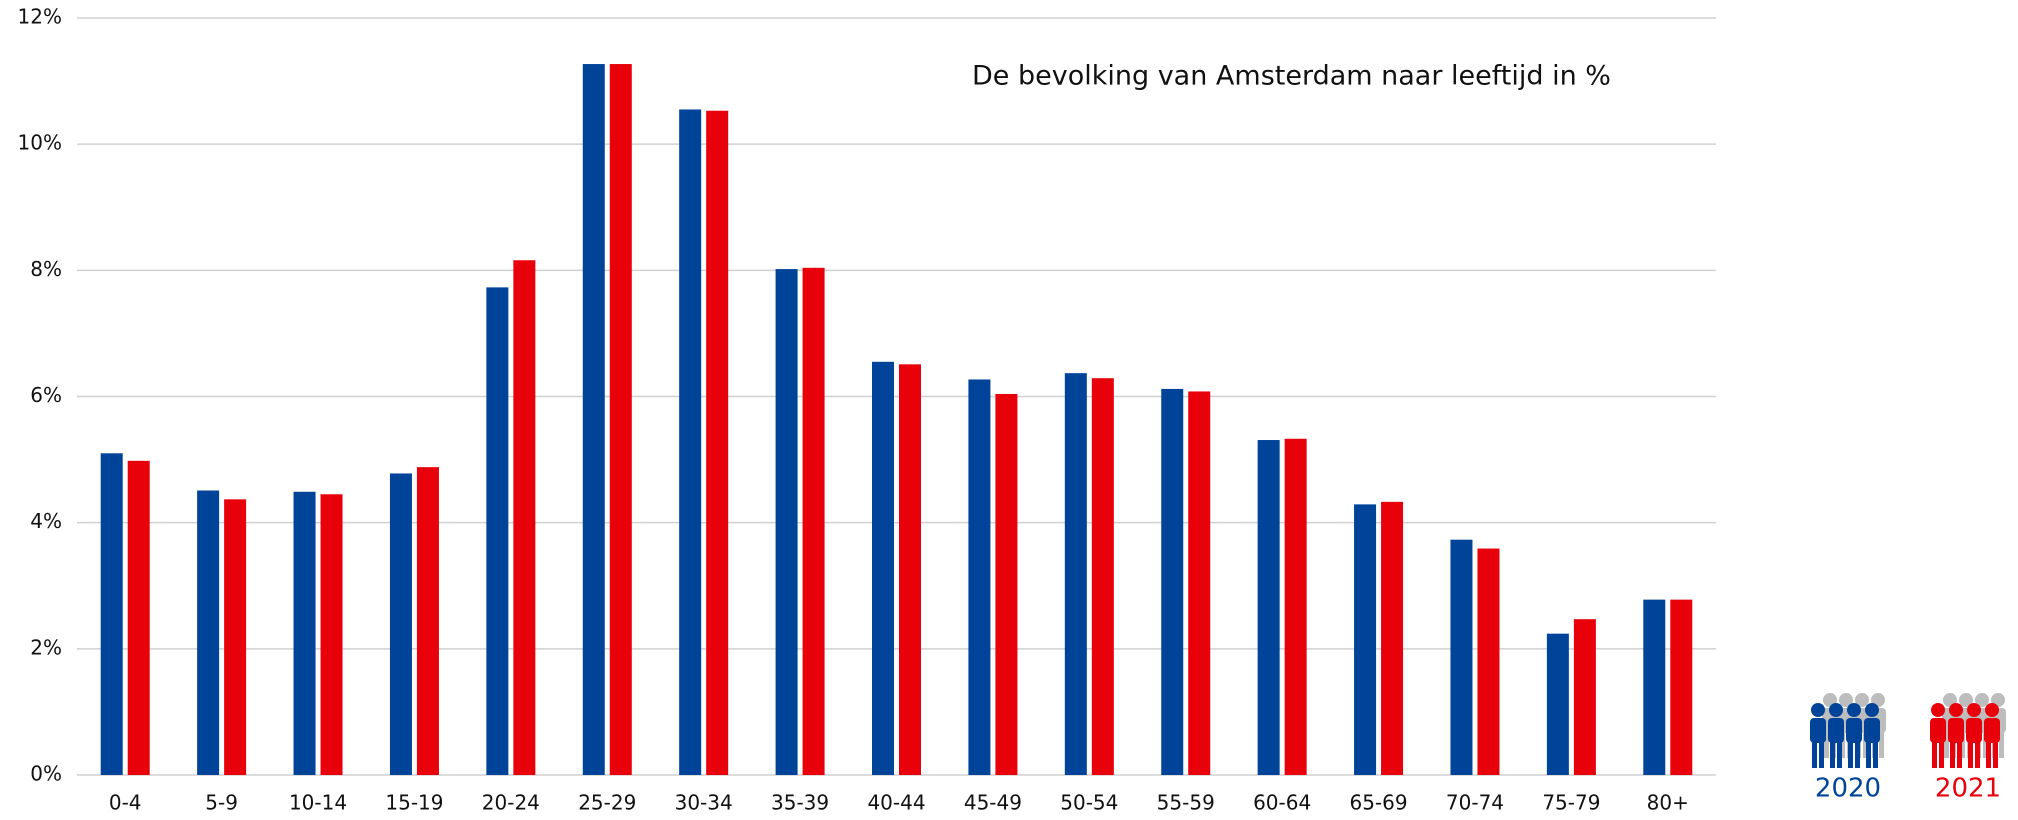  Describe the element at coordinates (1282, 803) in the screenshot. I see `x-tick-label: 60-64` at that location.